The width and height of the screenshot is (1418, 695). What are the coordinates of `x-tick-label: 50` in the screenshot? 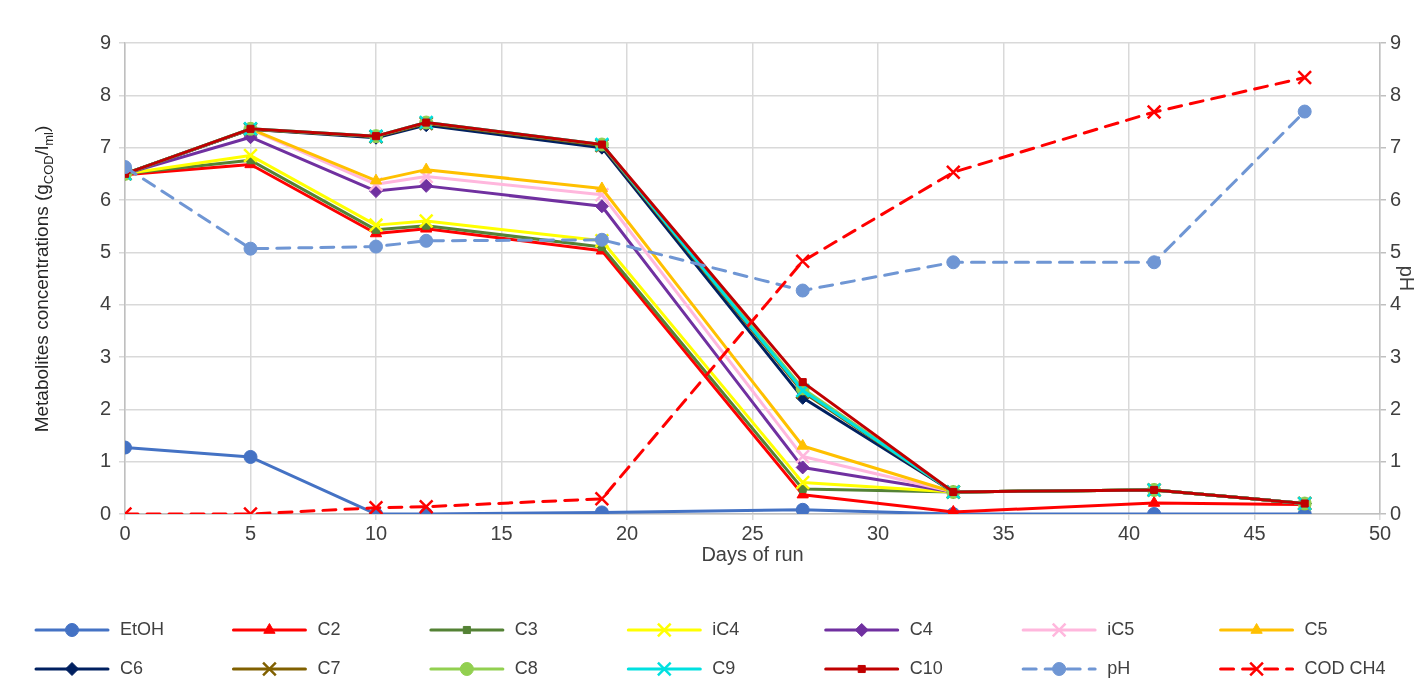 It's located at (1380, 532).